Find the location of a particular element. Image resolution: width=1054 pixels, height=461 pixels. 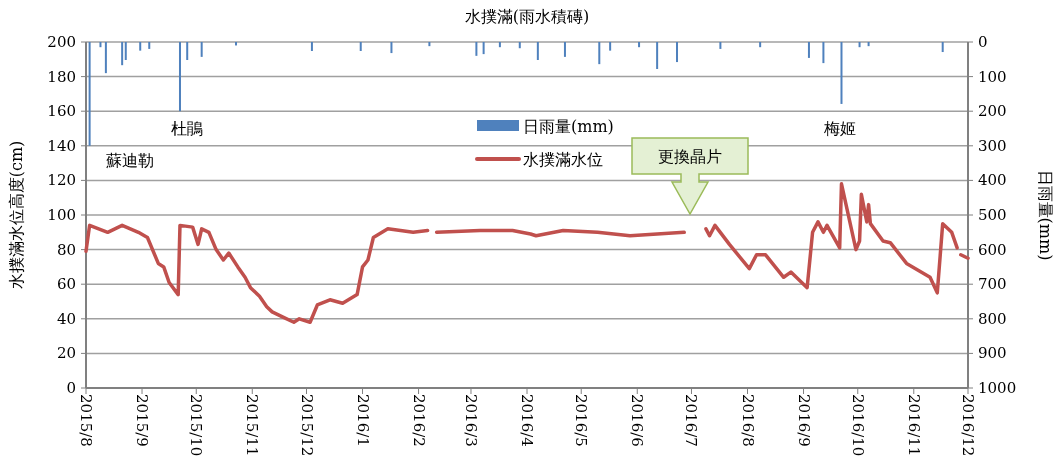

x-tick-label: 2016/12 is located at coordinates (968, 425).